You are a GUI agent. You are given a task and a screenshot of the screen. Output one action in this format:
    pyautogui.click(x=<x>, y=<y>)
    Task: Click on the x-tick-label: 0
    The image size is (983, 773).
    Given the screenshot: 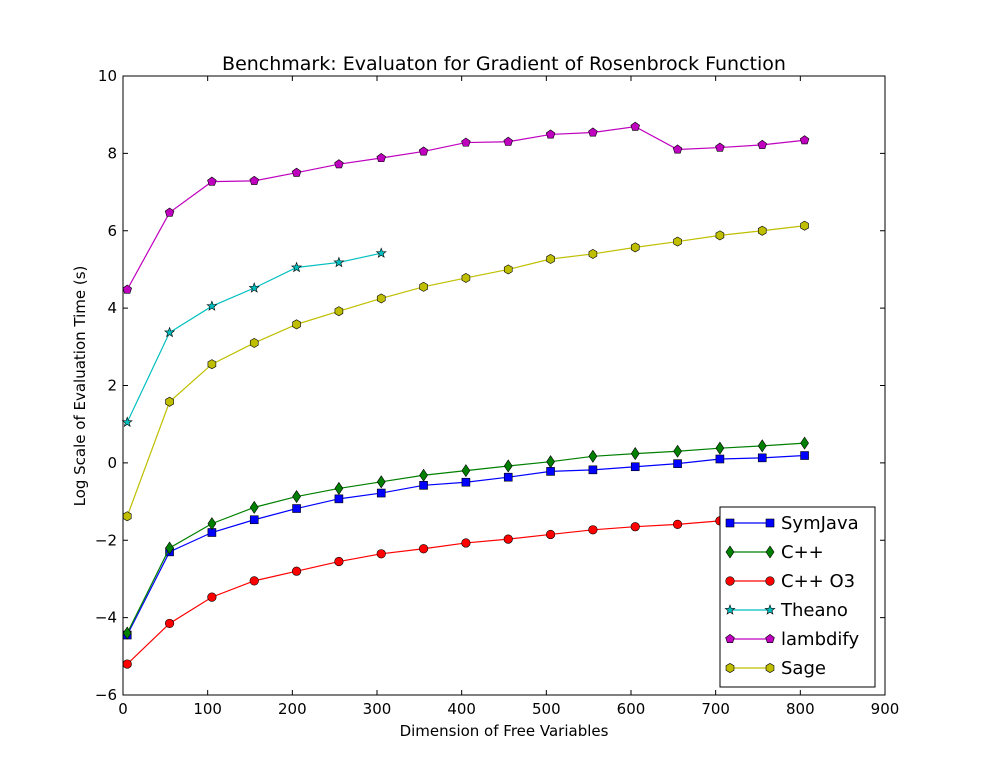 What is the action you would take?
    pyautogui.click(x=123, y=709)
    